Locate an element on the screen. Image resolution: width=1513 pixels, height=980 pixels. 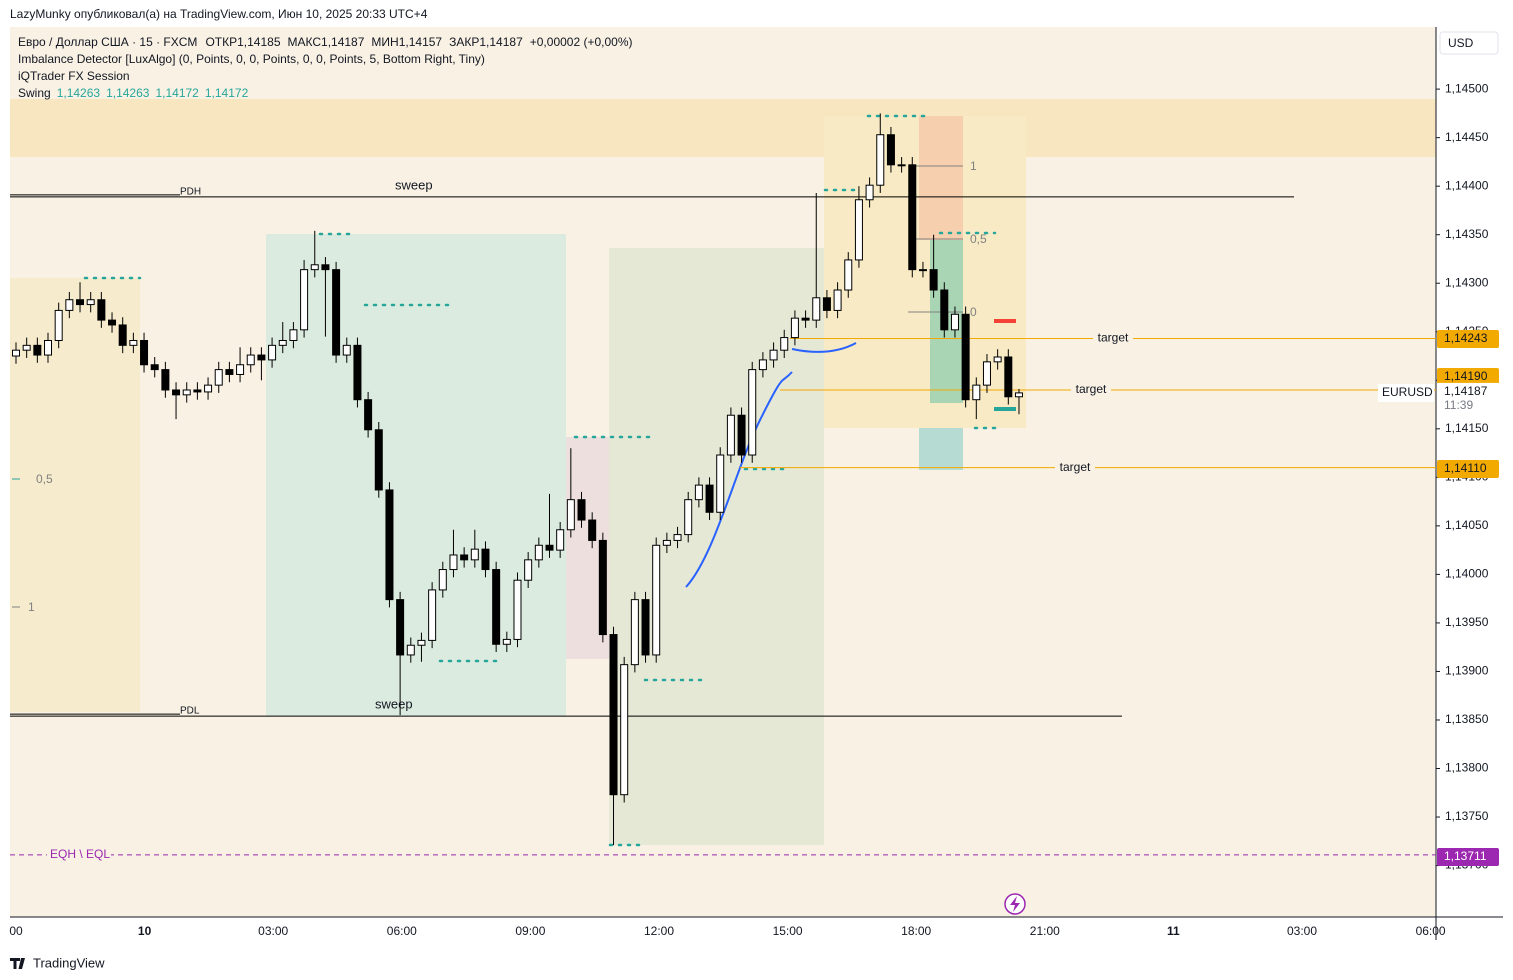
price-label: 1,14243 is located at coordinates (1466, 338).